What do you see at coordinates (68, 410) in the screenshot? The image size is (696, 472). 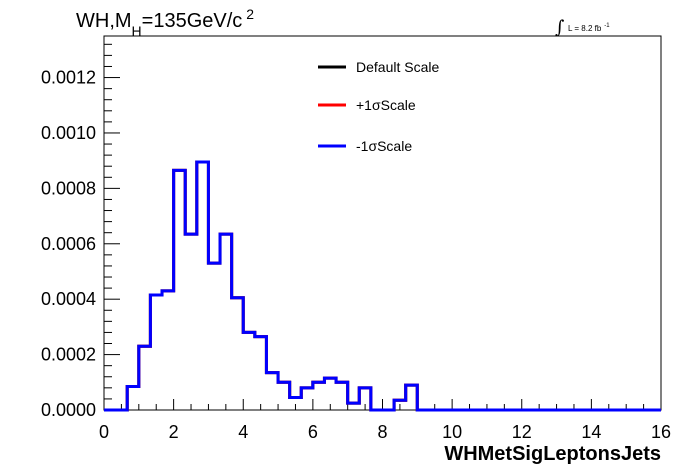 I see `y-tick-label: 0.0000` at bounding box center [68, 410].